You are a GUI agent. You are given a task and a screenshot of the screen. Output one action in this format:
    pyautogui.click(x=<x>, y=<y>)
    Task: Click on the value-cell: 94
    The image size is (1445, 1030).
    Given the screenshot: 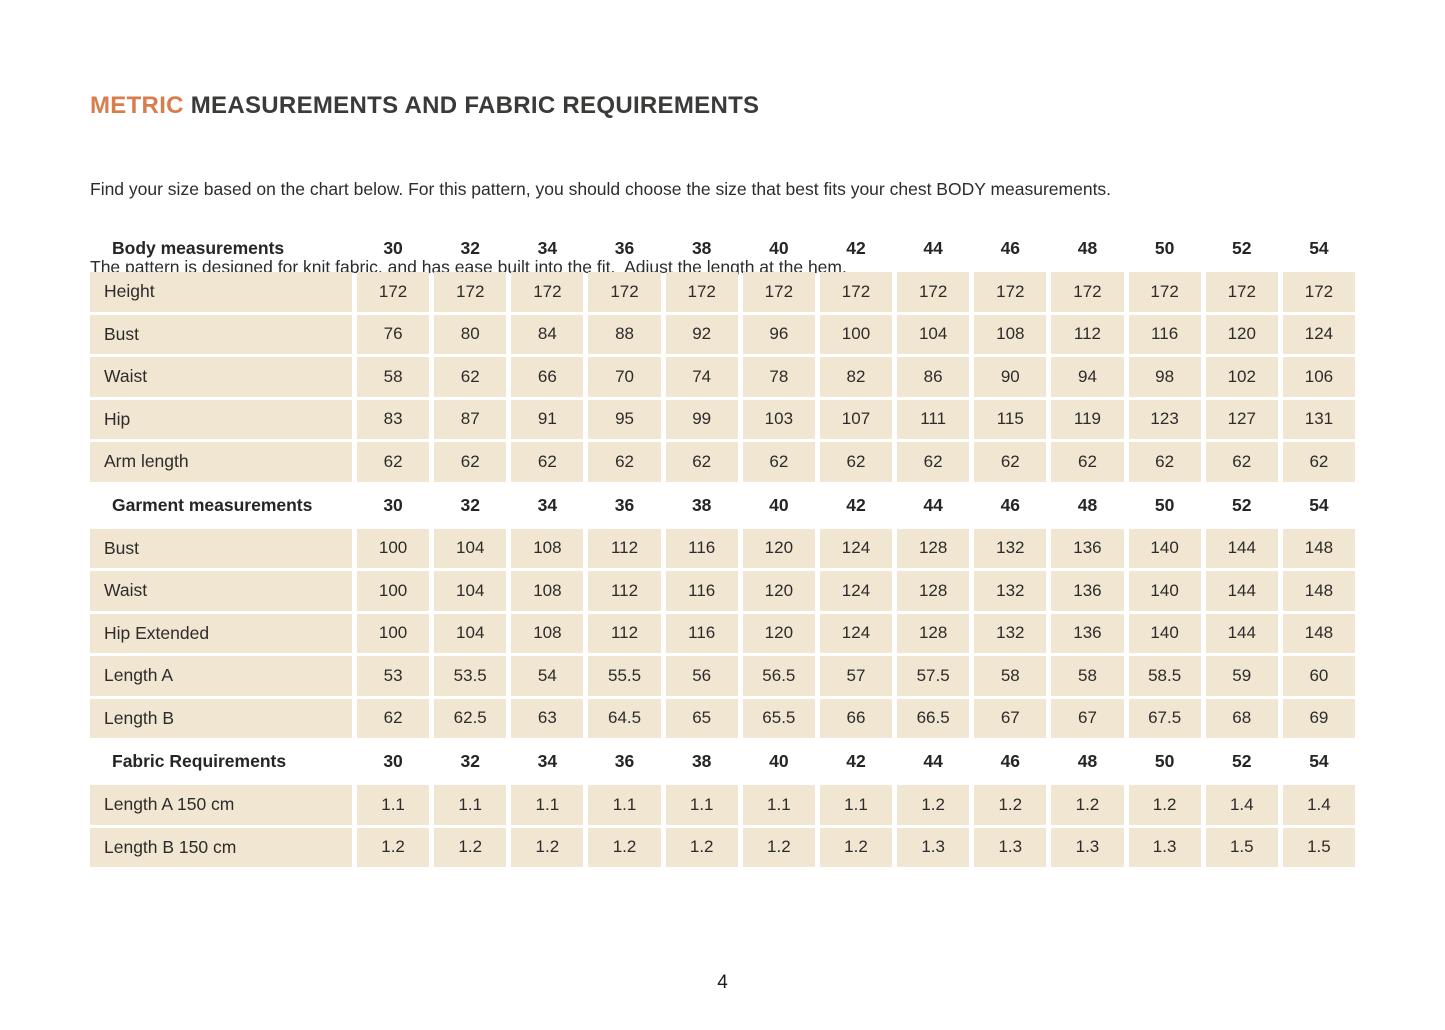 What is the action you would take?
    pyautogui.click(x=1087, y=377)
    